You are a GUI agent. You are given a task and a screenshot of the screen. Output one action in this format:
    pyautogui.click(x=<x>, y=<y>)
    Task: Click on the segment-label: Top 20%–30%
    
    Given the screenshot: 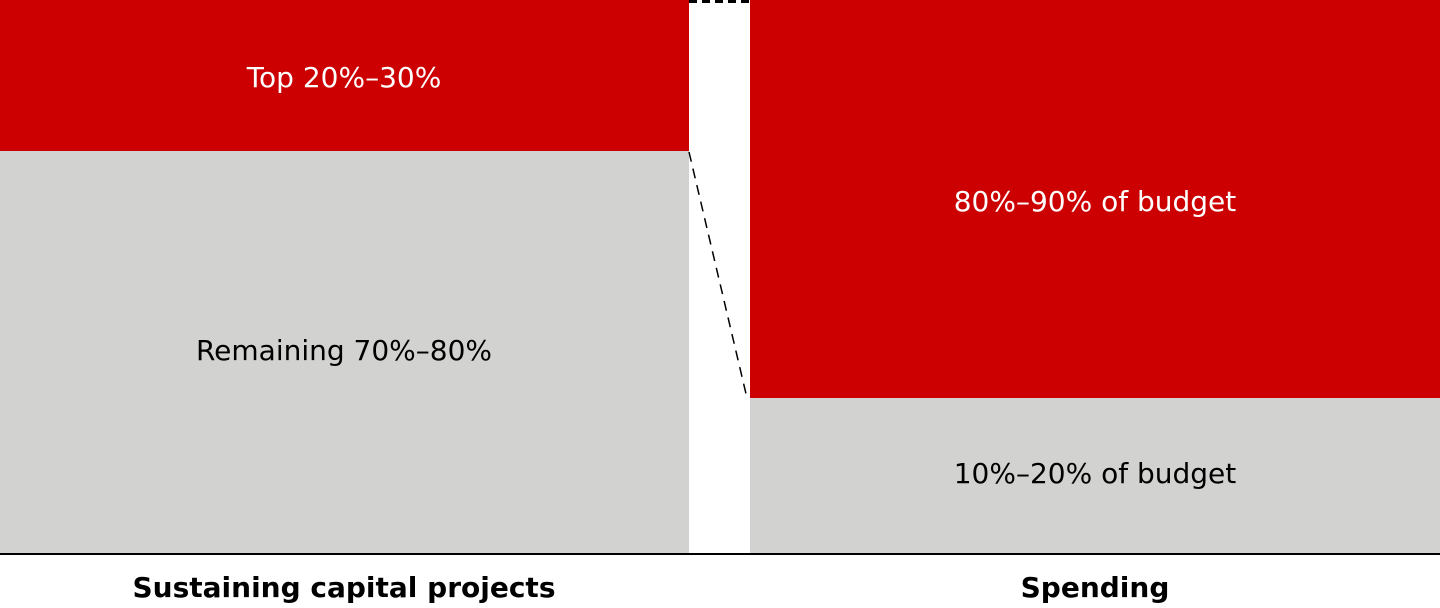 What is the action you would take?
    pyautogui.click(x=344, y=77)
    